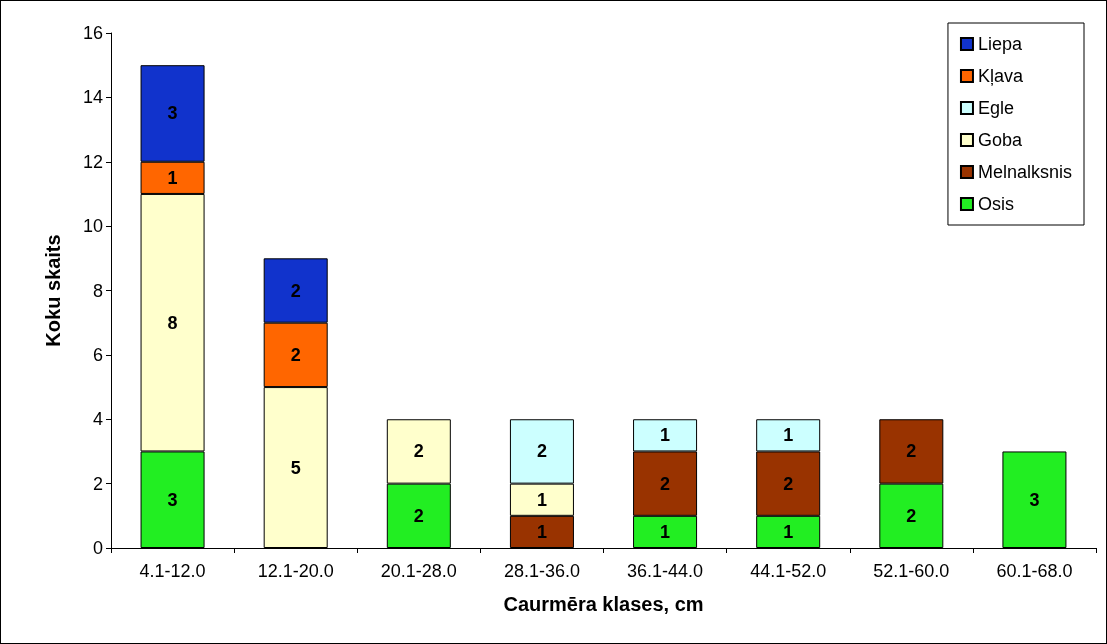  What do you see at coordinates (172, 571) in the screenshot?
I see `x-tick-label: 4.1-12.0` at bounding box center [172, 571].